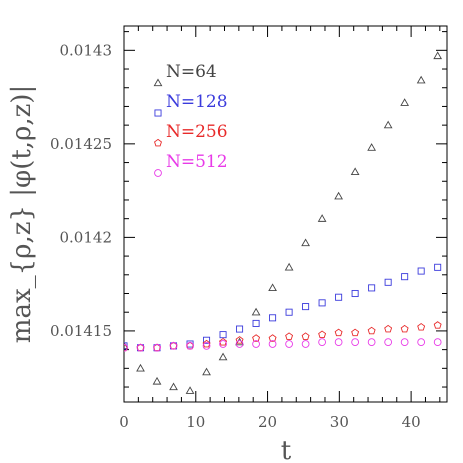  What do you see at coordinates (339, 422) in the screenshot?
I see `x-tick-label: 30` at bounding box center [339, 422].